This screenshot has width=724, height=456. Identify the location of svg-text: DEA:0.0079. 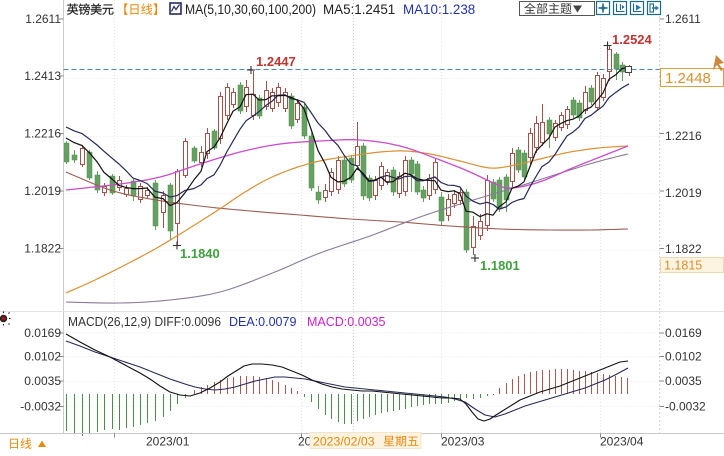
(262, 322).